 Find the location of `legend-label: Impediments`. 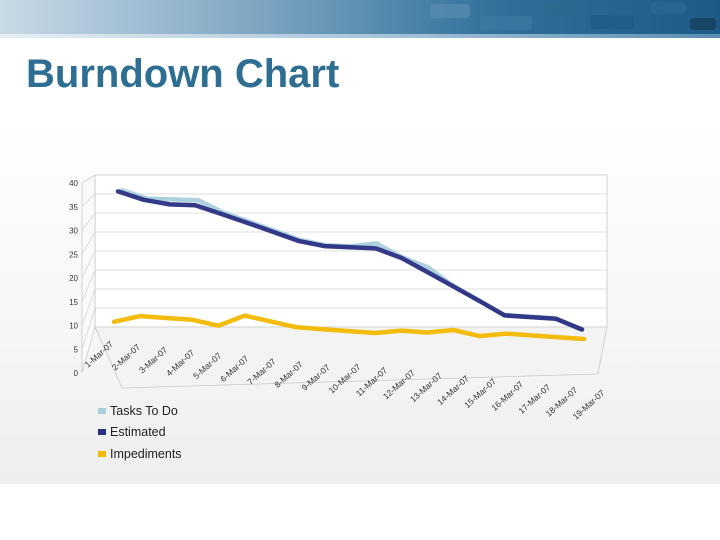

legend-label: Impediments is located at coordinates (146, 453).